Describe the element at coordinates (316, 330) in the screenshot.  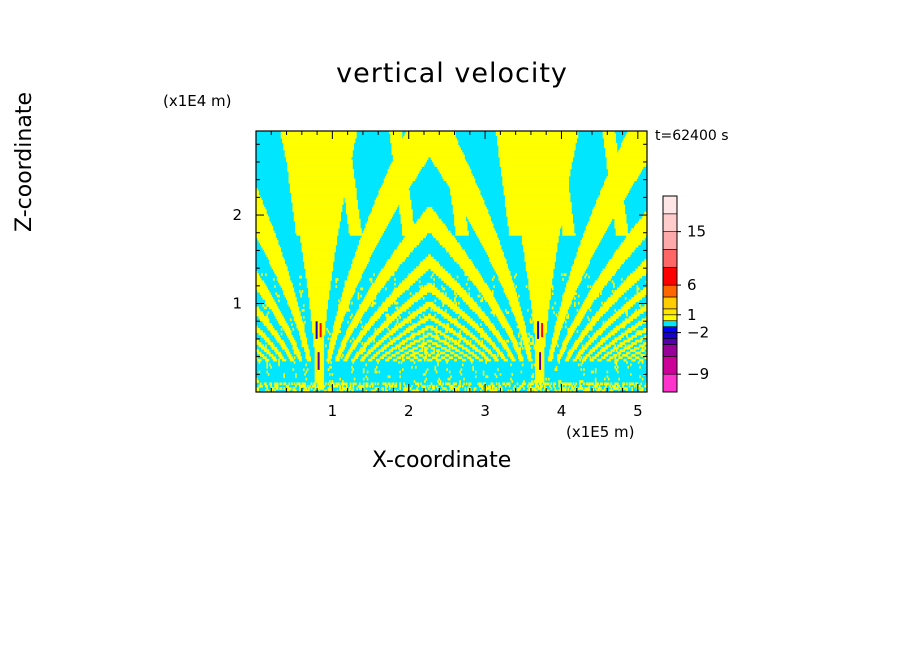
I see `updraft-core-mark` at that location.